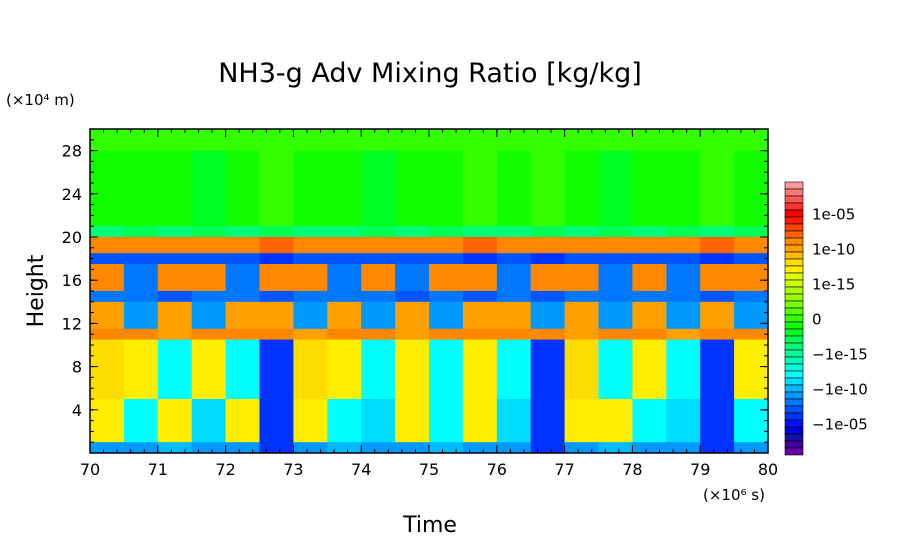 The image size is (904, 548). I want to click on y-unit-label: (×10⁴ m), so click(40, 100).